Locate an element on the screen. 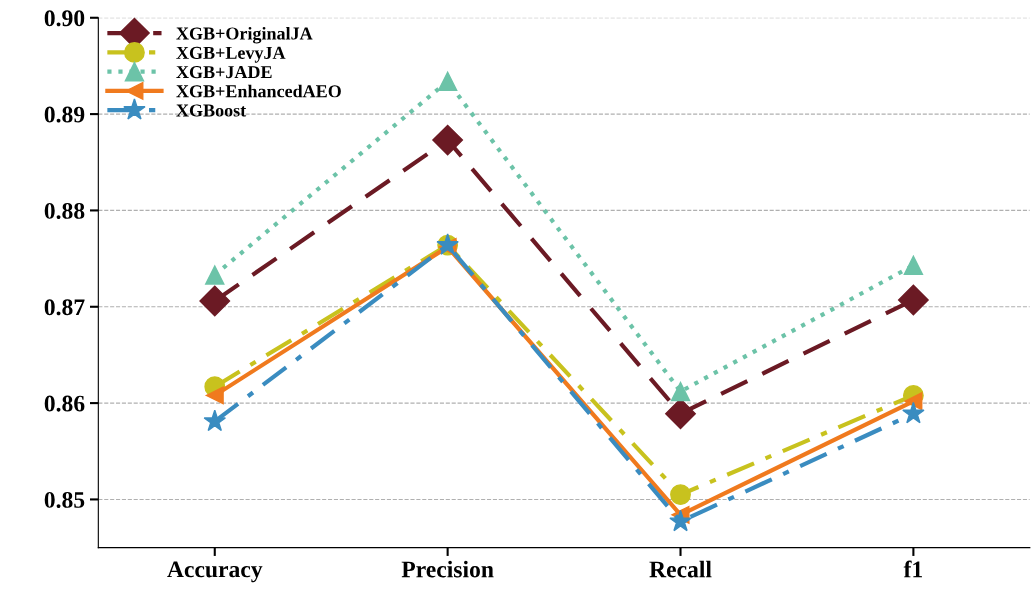 Image resolution: width=1035 pixels, height=592 pixels. legend-label: XGBoost is located at coordinates (211, 110).